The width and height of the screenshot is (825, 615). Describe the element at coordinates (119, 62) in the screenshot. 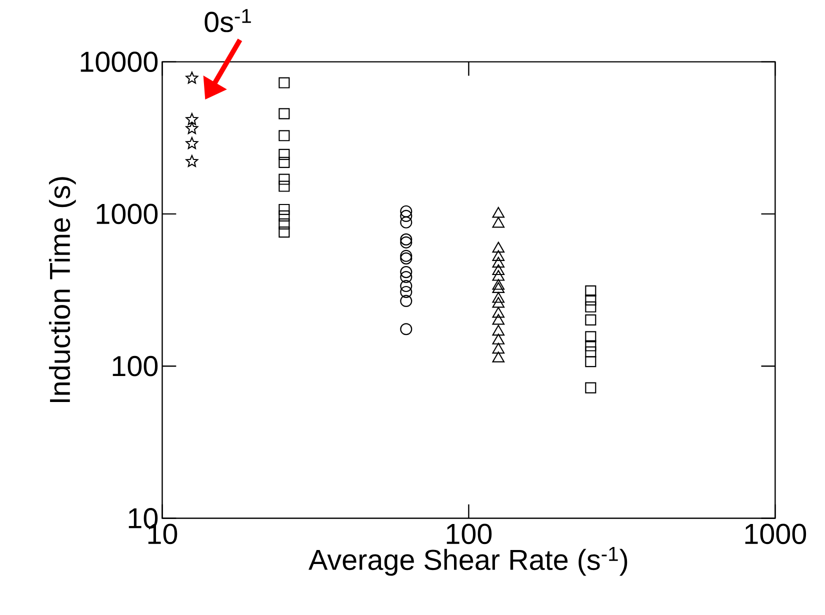

I see `y-tick-label: 10000` at that location.